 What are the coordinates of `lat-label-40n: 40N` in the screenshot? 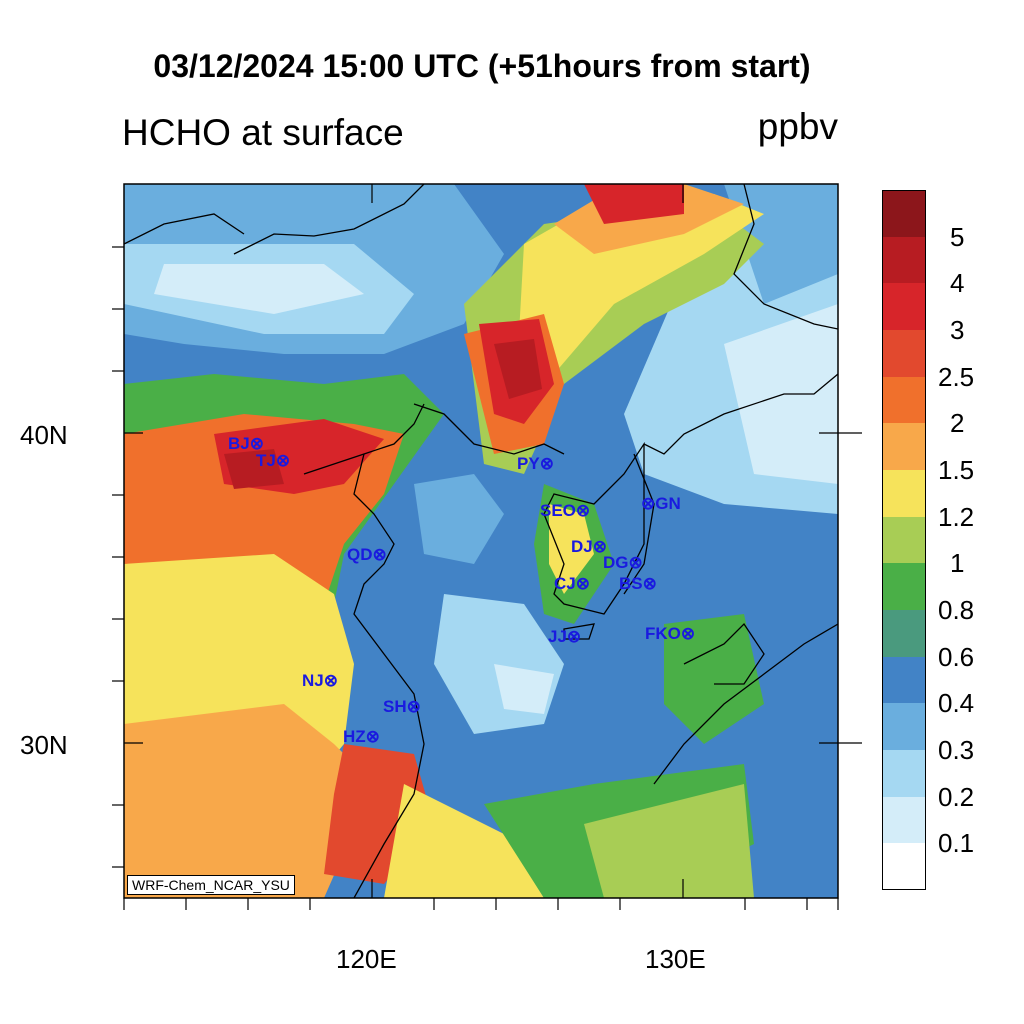 It's located at (44, 435).